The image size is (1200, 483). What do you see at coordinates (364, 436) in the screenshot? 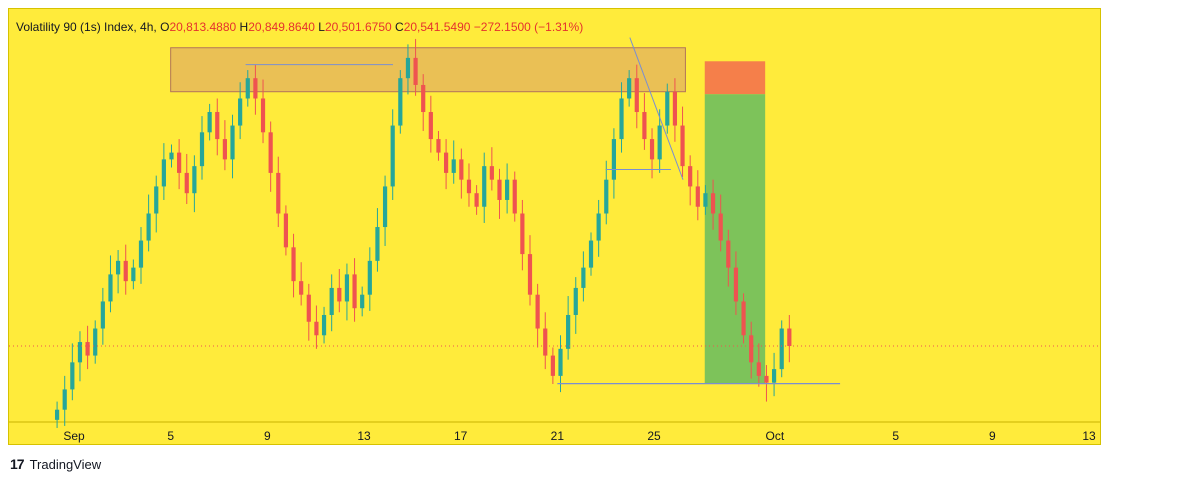
I see `x-tick-label: 13` at bounding box center [364, 436].